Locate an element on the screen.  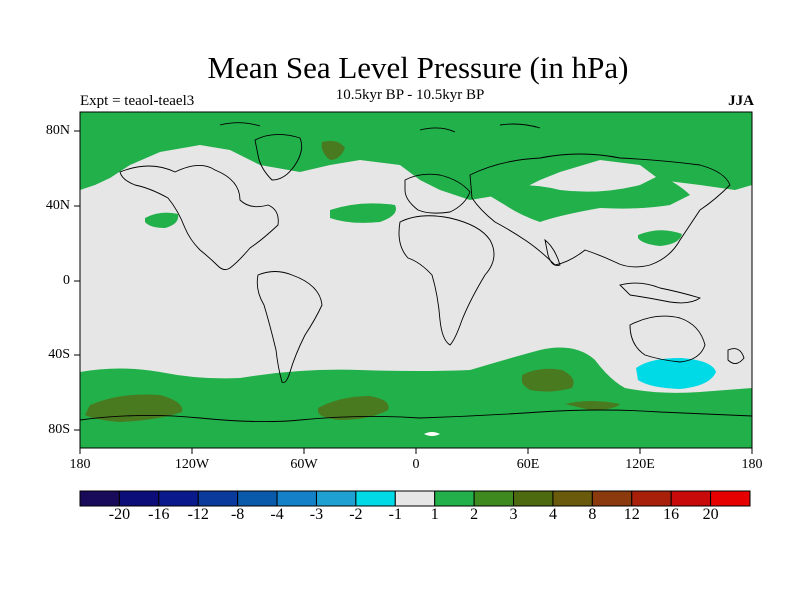
asia-coast is located at coordinates (600, 210).